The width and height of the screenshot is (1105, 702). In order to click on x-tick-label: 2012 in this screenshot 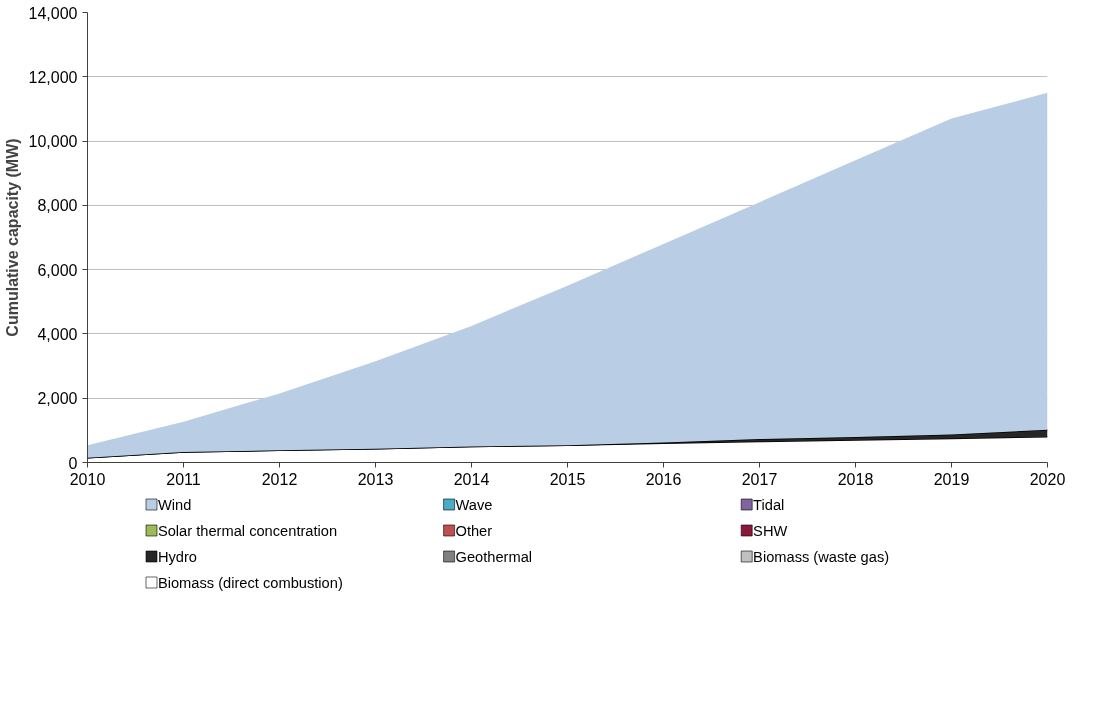, I will do `click(279, 479)`.